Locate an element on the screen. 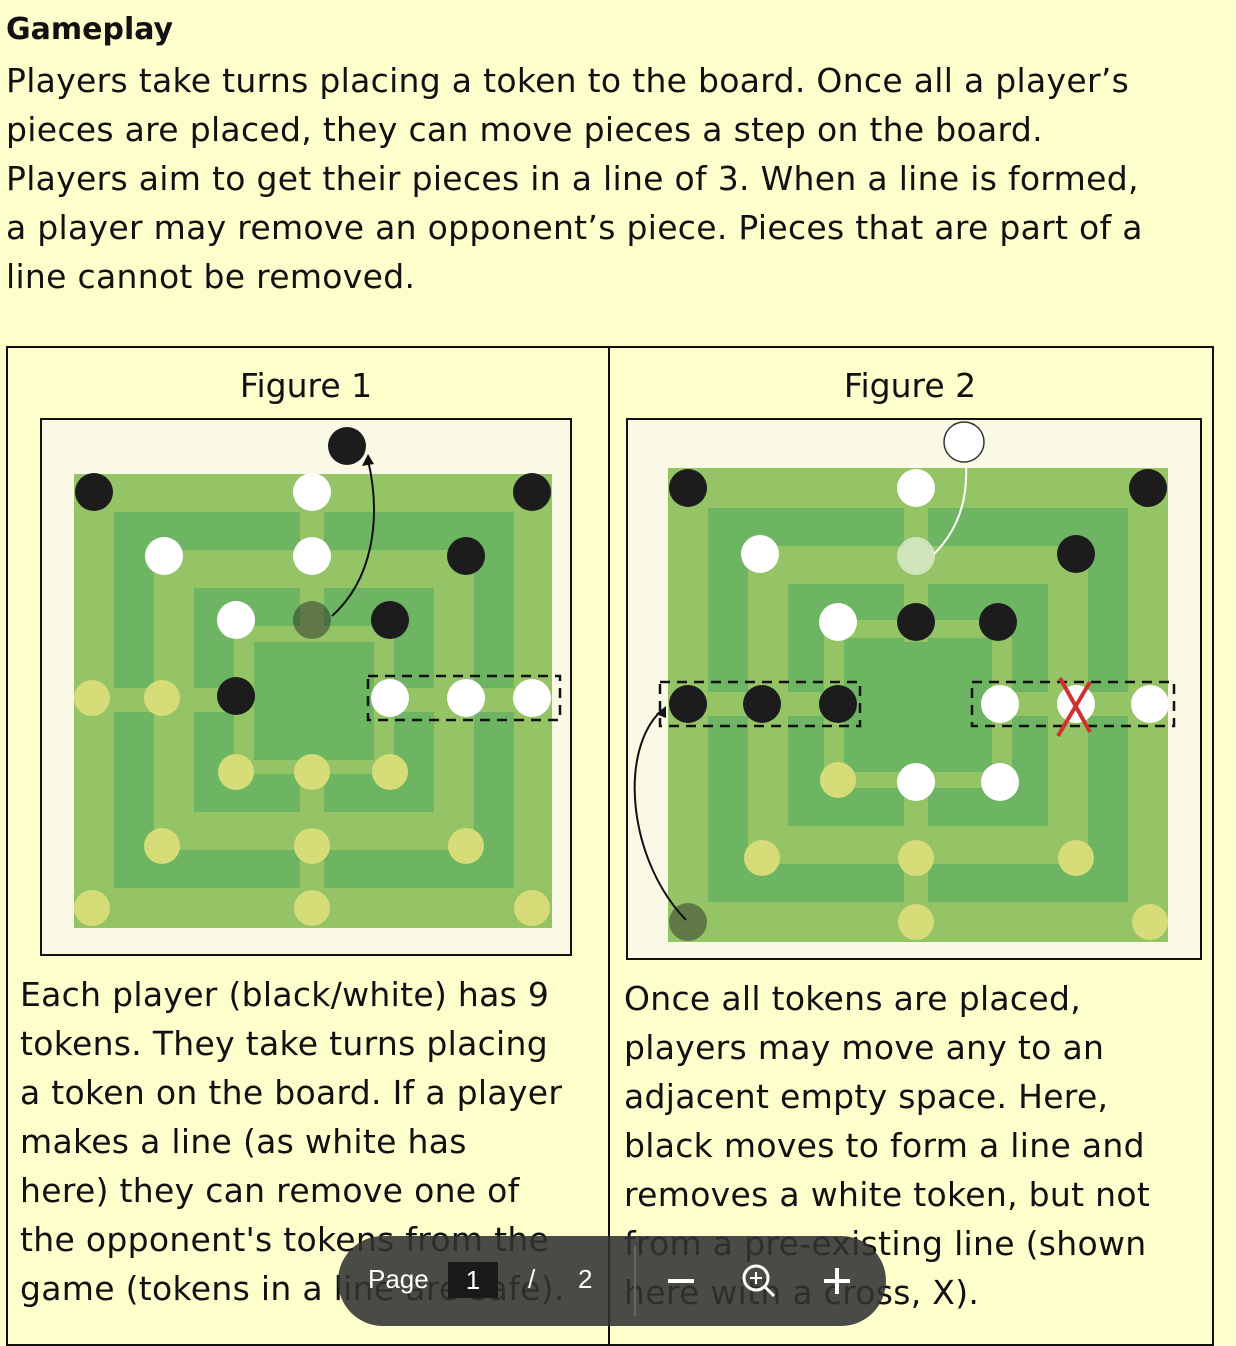 Image resolution: width=1236 pixels, height=1346 pixels. zoom-in-button is located at coordinates (837, 1281).